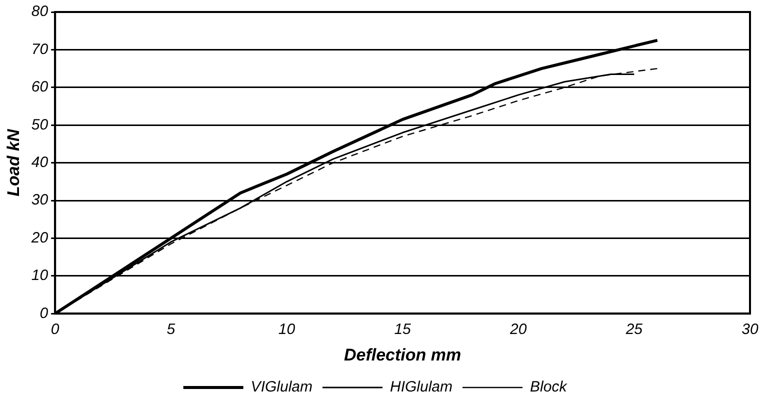  Describe the element at coordinates (44, 313) in the screenshot. I see `y-tick-label: 0` at that location.